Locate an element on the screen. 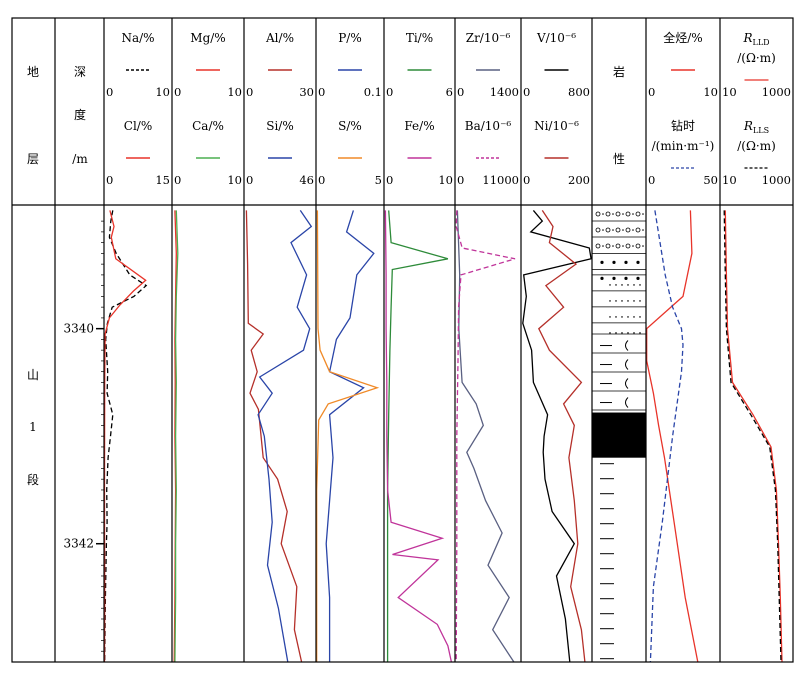 Image resolution: width=800 pixels, height=680 pixels. scale-min-zr_ba-0: 0 is located at coordinates (460, 92).